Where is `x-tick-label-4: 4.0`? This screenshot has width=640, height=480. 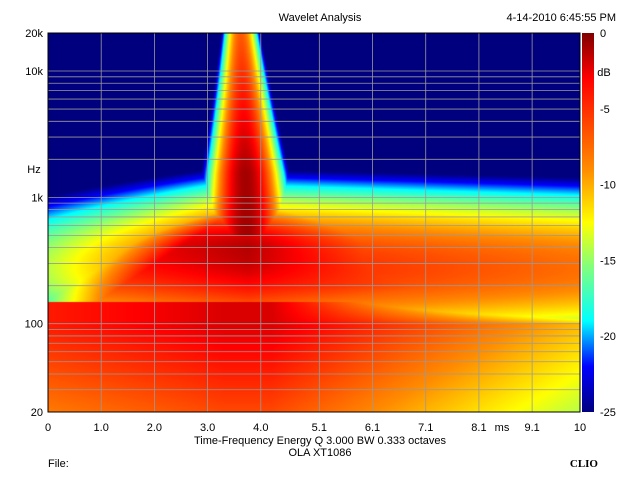 x-tick-label-4: 4.0 is located at coordinates (260, 428).